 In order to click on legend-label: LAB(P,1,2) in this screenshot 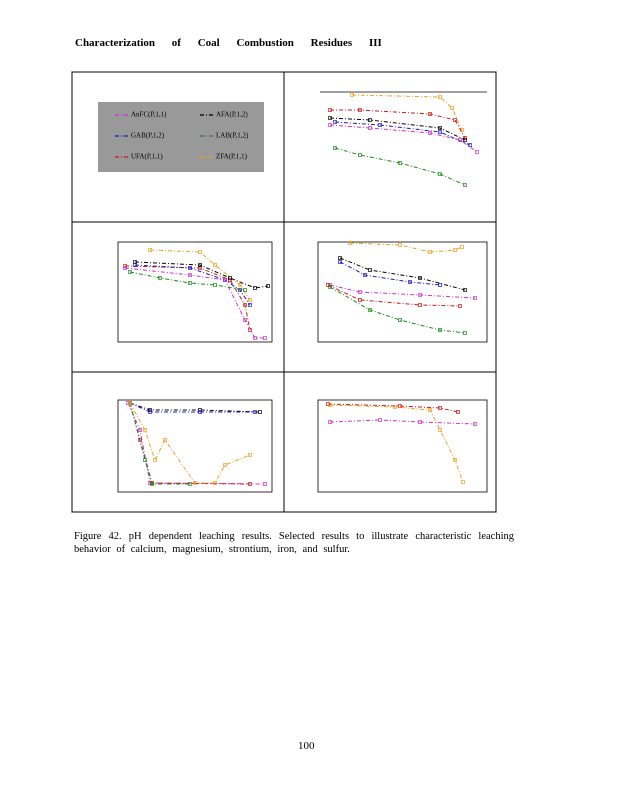, I will do `click(232, 136)`.